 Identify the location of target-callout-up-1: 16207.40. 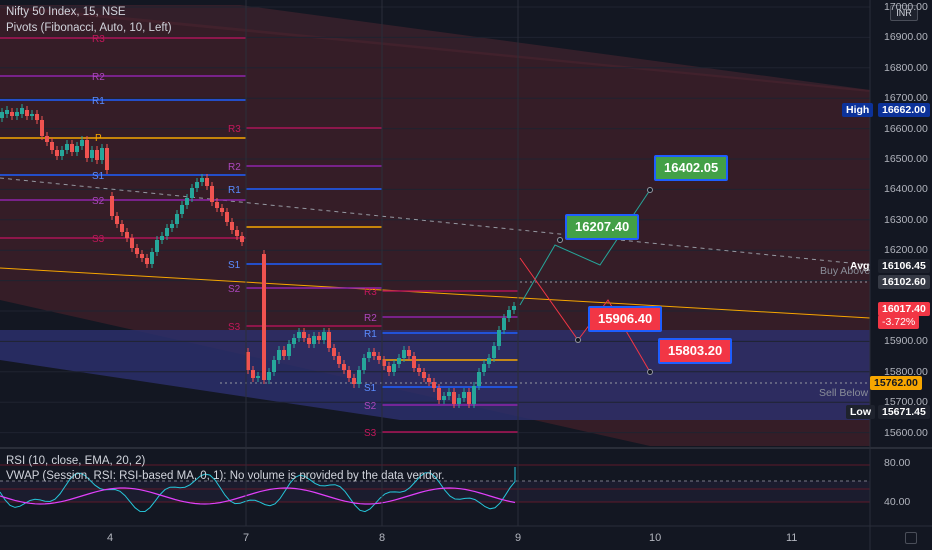
(602, 227).